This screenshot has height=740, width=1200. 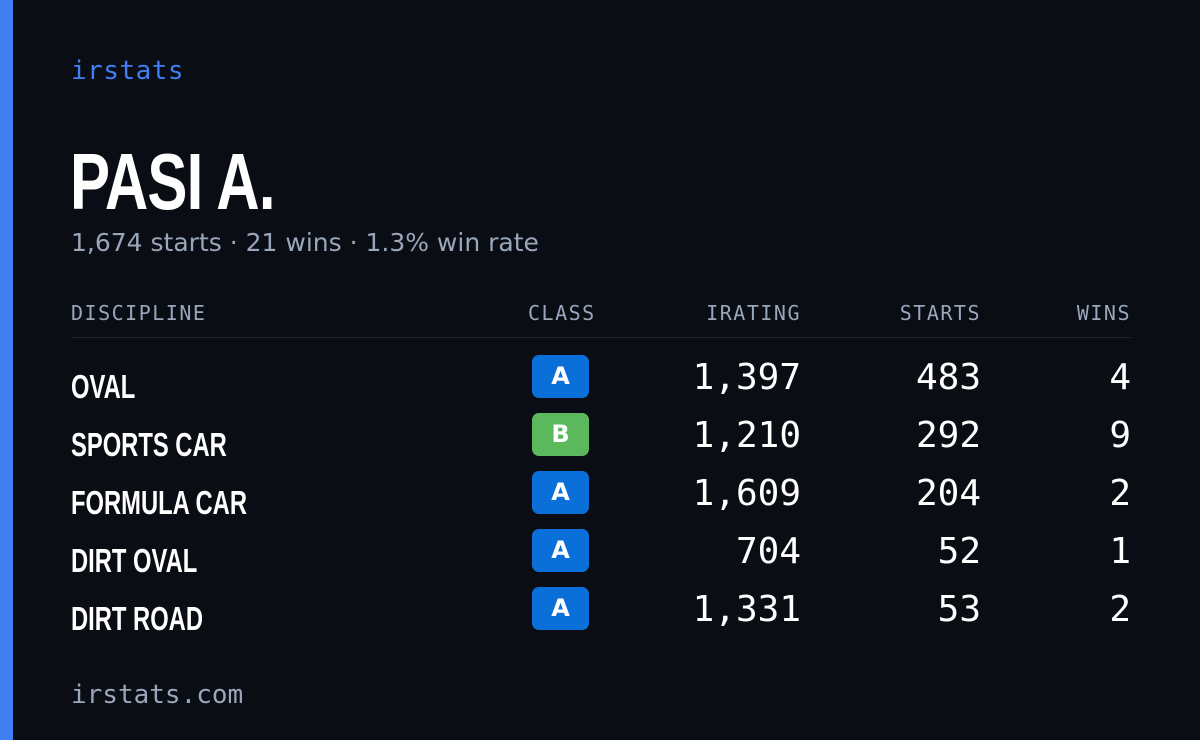 What do you see at coordinates (560, 434) in the screenshot?
I see `class-badge: B` at bounding box center [560, 434].